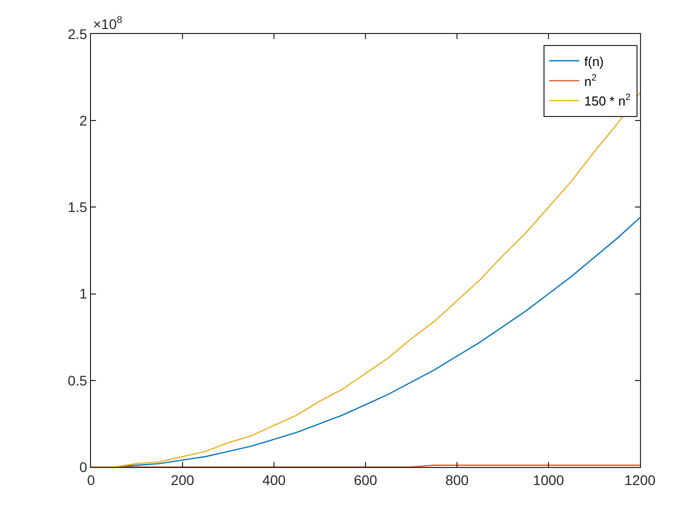 Image resolution: width=700 pixels, height=525 pixels. What do you see at coordinates (274, 480) in the screenshot?
I see `x-tick-label: 400` at bounding box center [274, 480].